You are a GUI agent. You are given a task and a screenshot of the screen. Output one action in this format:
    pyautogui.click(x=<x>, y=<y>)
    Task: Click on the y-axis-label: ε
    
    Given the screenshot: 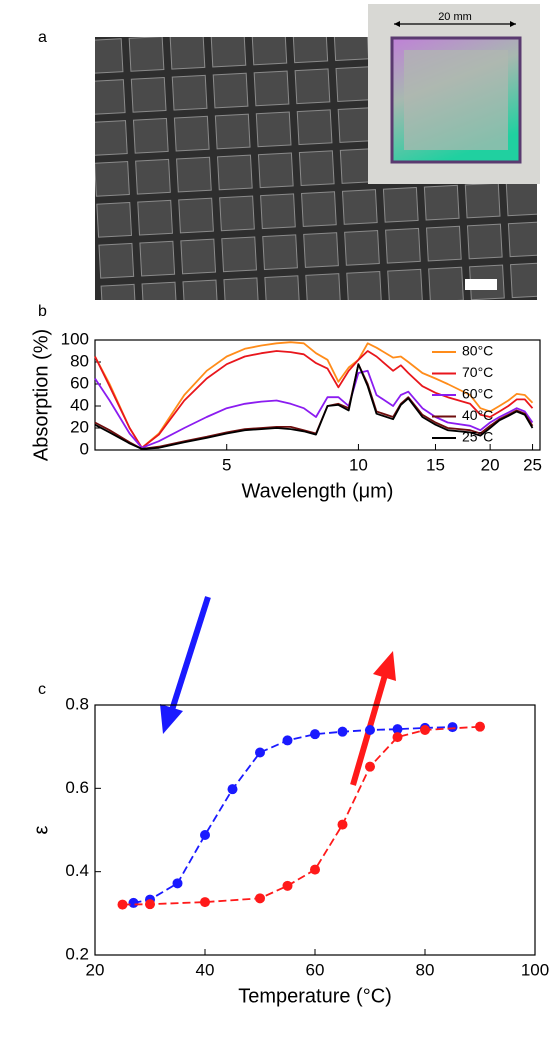 What is the action you would take?
    pyautogui.click(x=41, y=829)
    